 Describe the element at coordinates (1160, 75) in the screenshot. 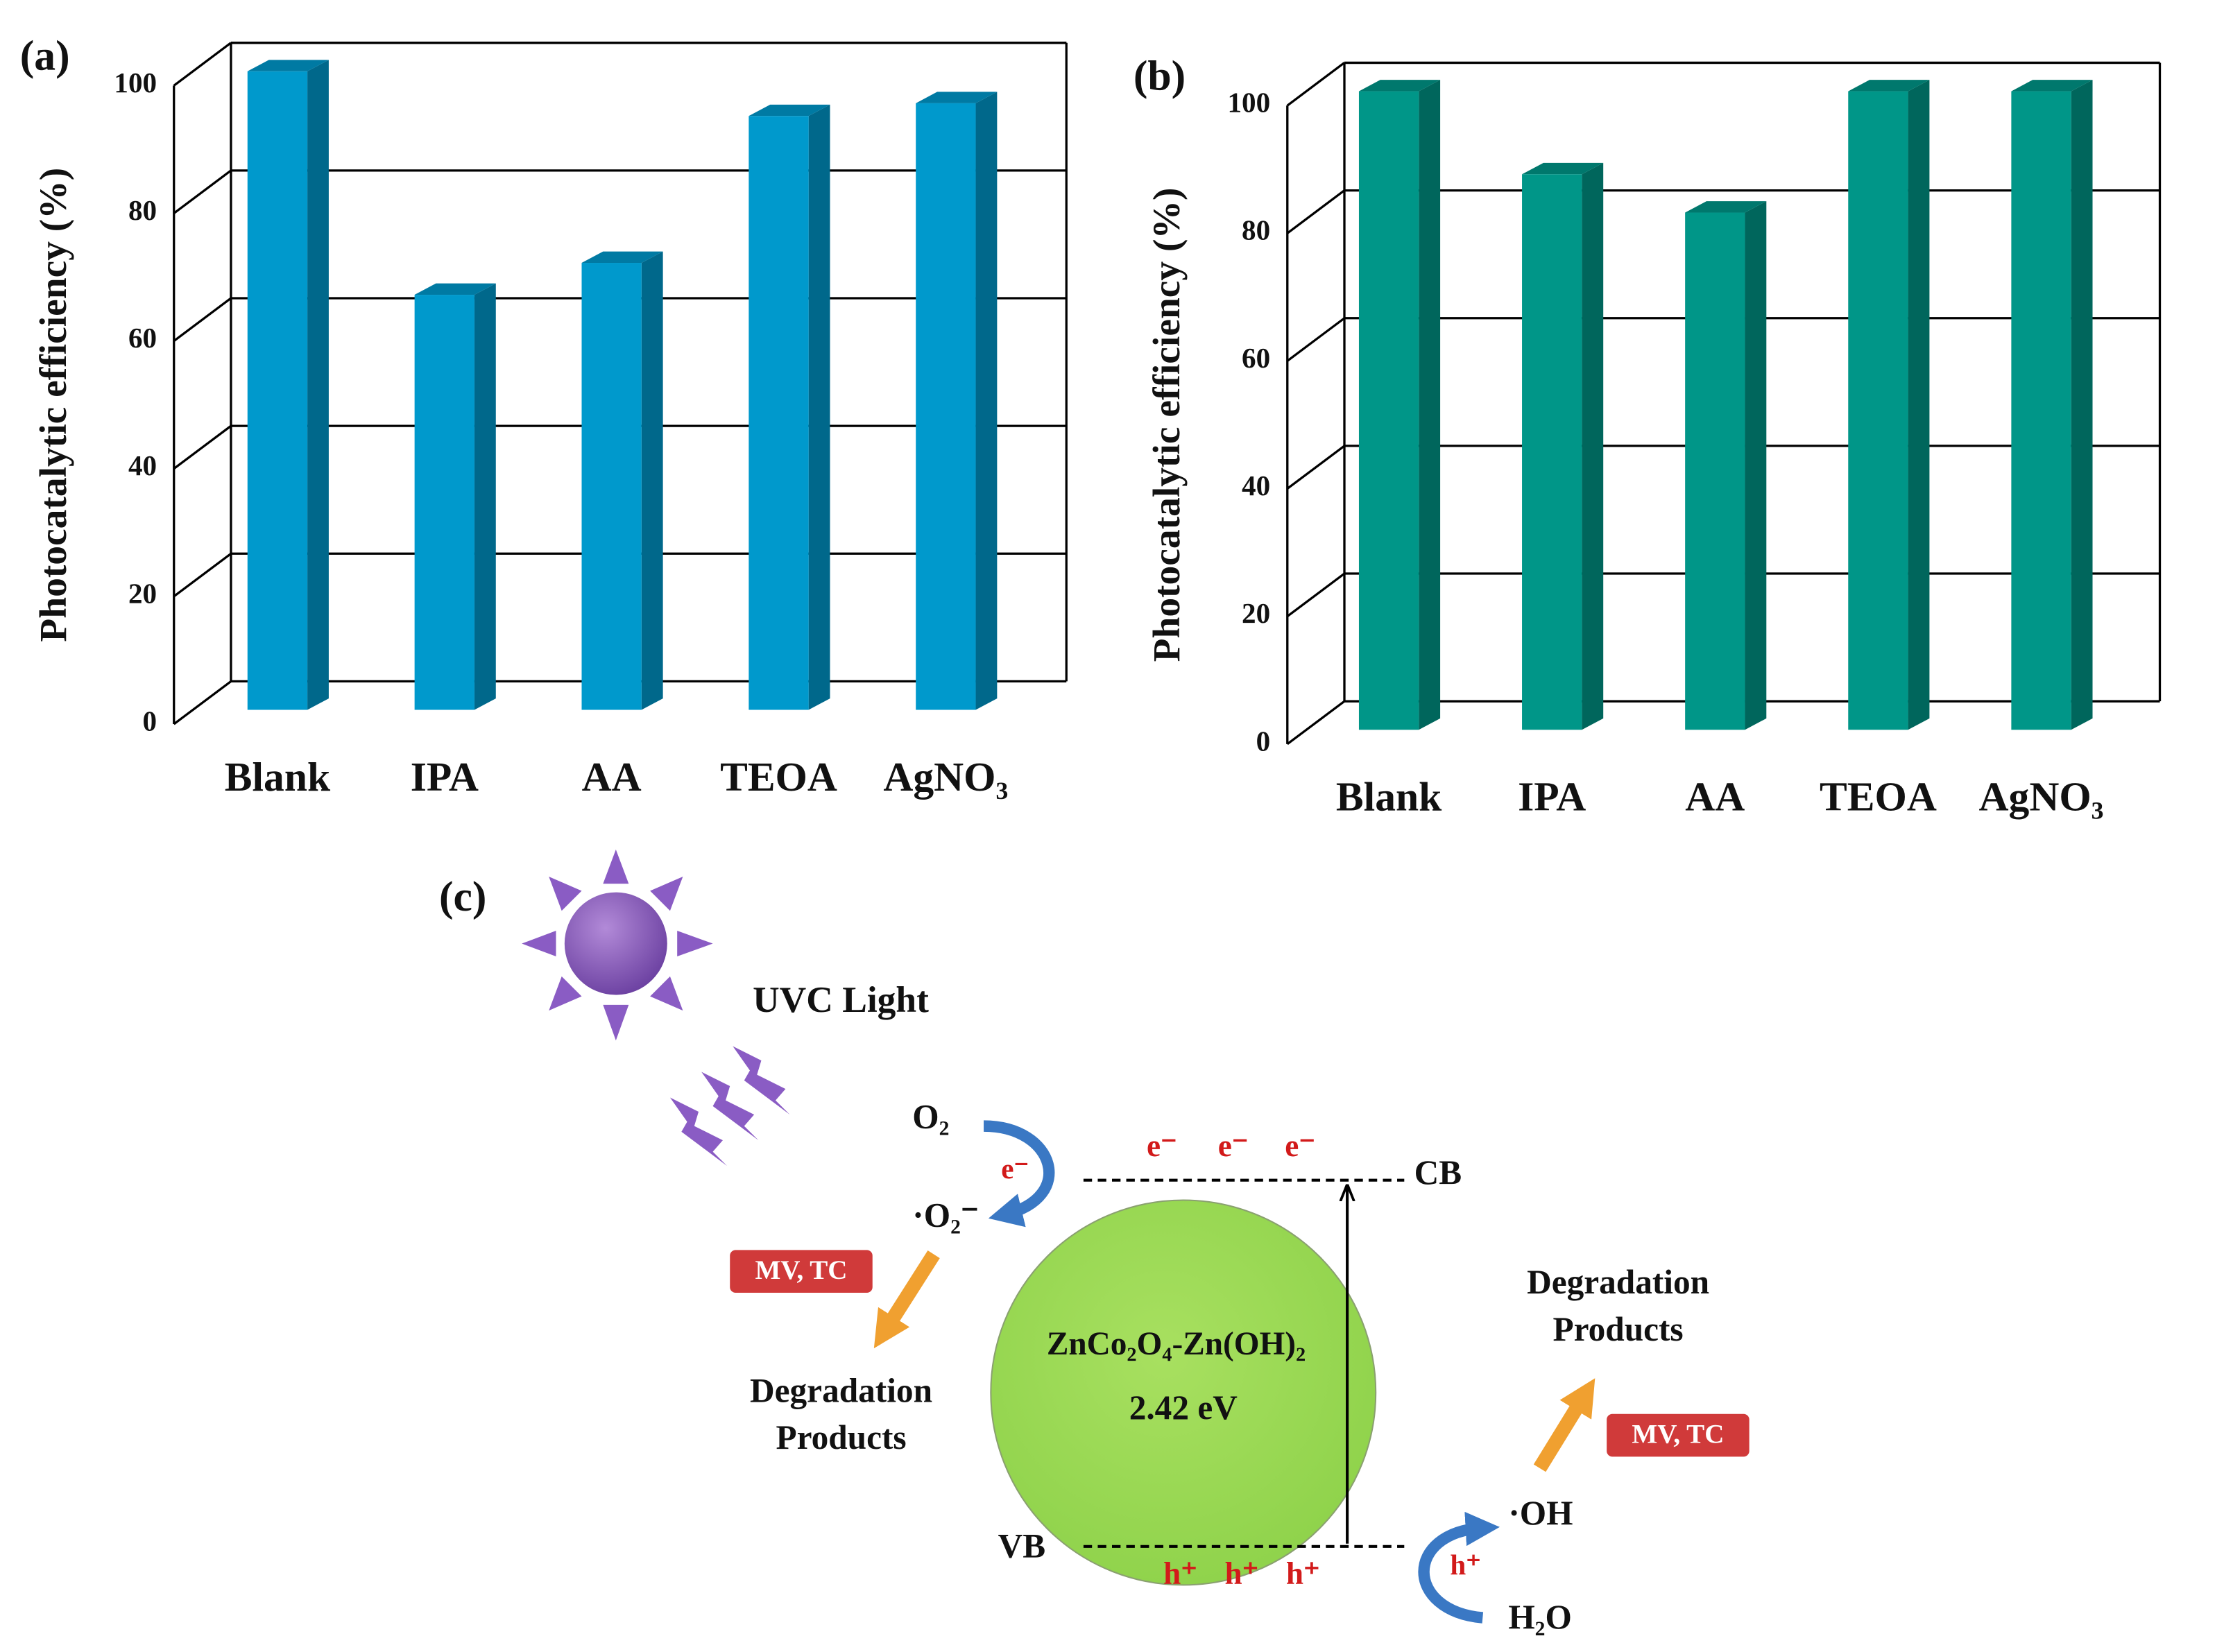

I see `panel-label: (b)` at that location.